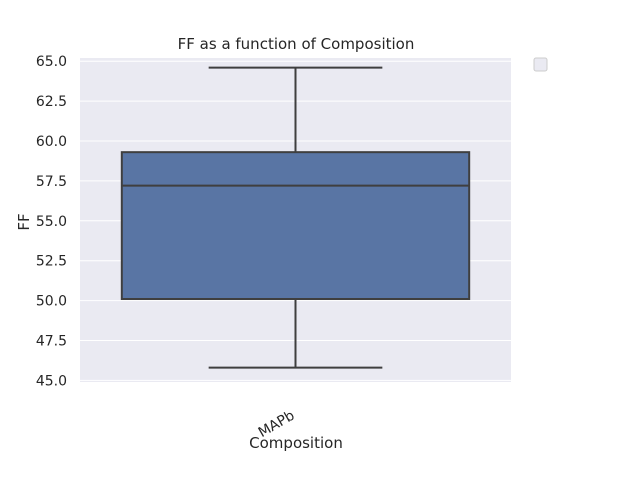 The width and height of the screenshot is (640, 484). What do you see at coordinates (51, 302) in the screenshot?
I see `y-tick-label: 50.0` at bounding box center [51, 302].